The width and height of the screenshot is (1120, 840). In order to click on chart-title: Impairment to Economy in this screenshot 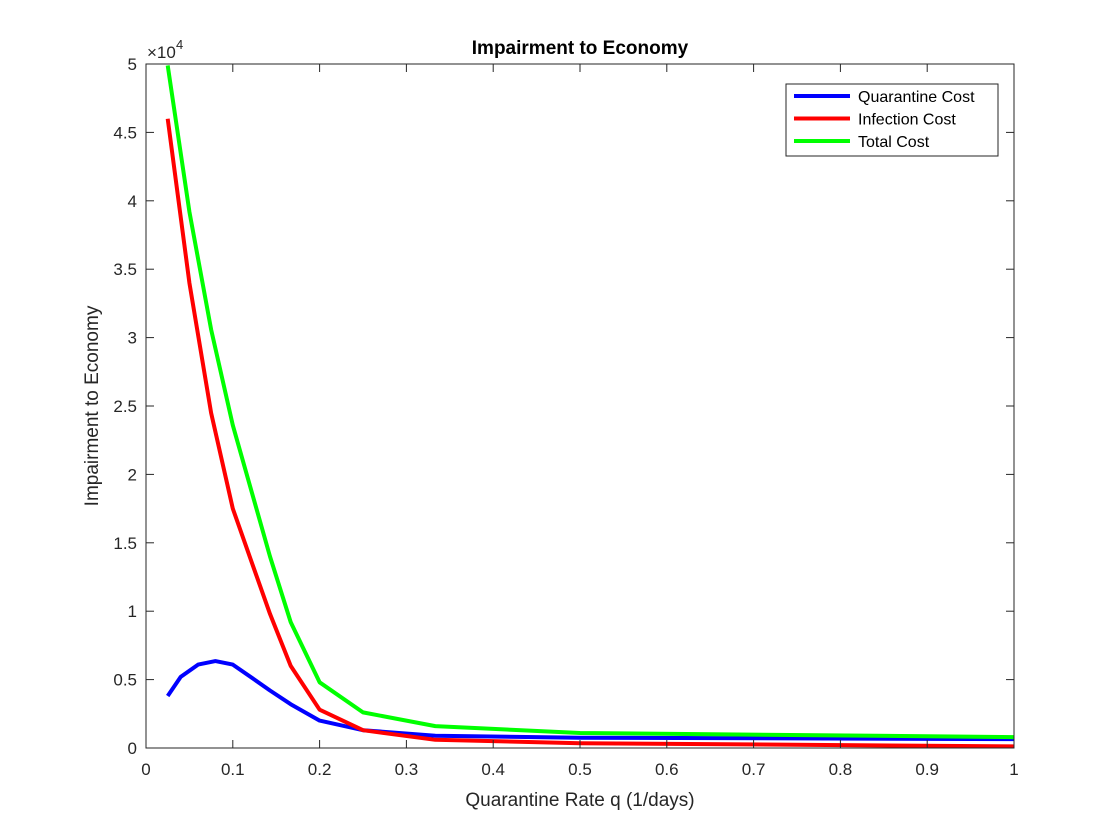, I will do `click(580, 48)`.